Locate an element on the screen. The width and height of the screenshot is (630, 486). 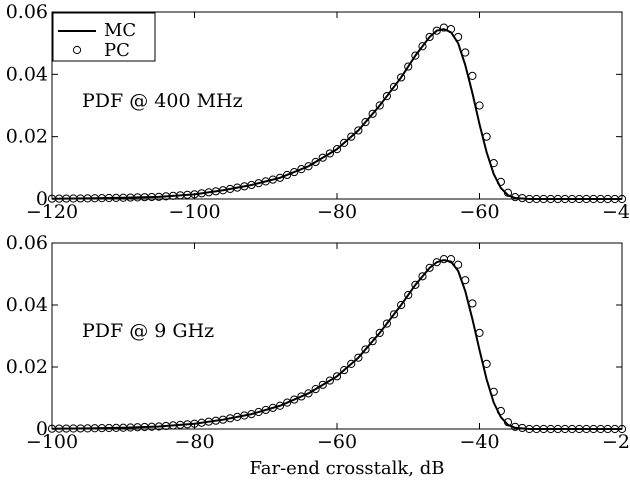
annotation-9ghz: PDF @ 9 GHz is located at coordinates (148, 331).